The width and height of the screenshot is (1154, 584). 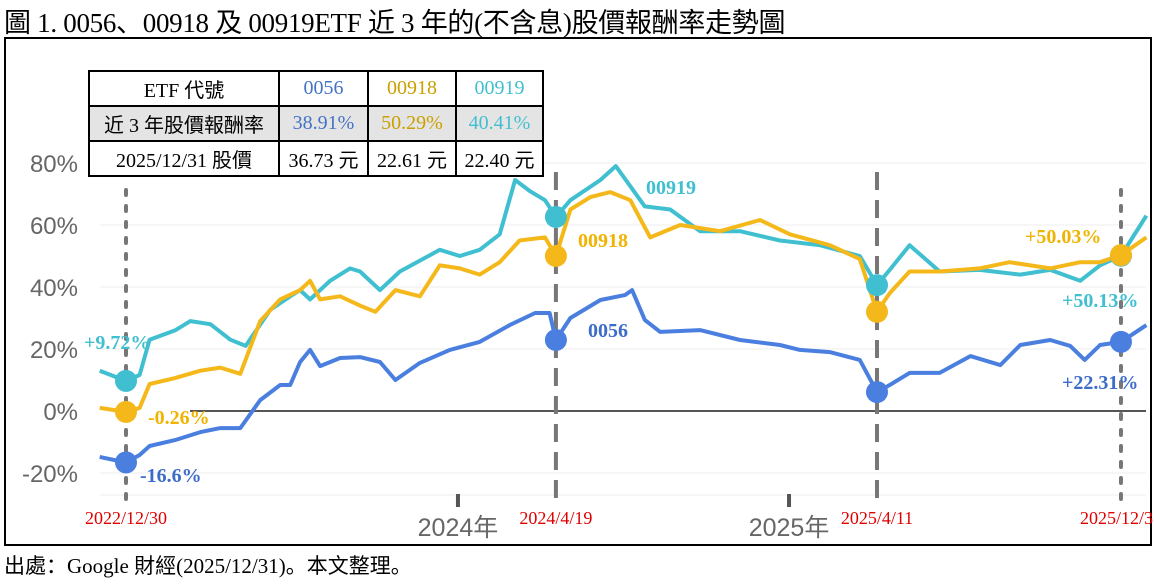 What do you see at coordinates (458, 528) in the screenshot?
I see `year-tick-label: 2024年` at bounding box center [458, 528].